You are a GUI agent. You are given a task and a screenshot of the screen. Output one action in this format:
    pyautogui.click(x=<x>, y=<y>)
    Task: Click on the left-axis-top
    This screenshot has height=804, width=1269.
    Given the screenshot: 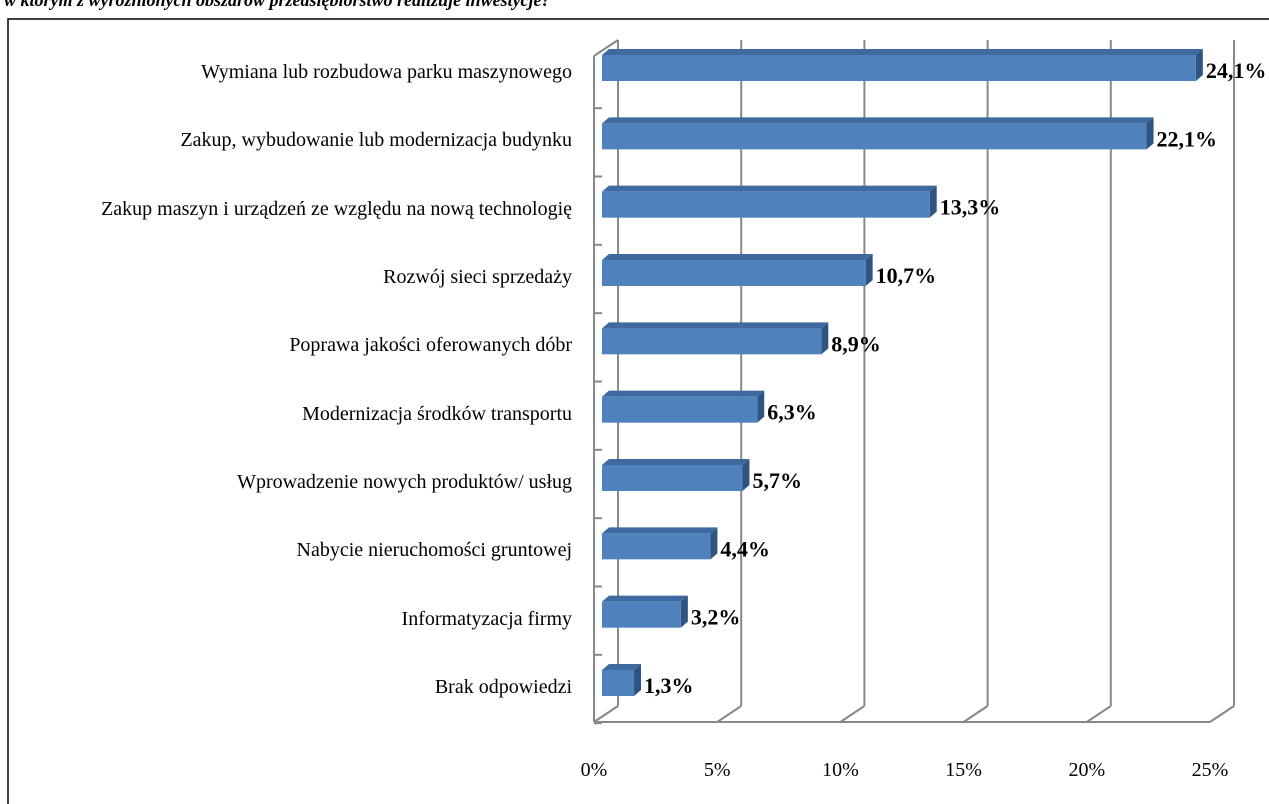 What is the action you would take?
    pyautogui.click(x=606, y=48)
    